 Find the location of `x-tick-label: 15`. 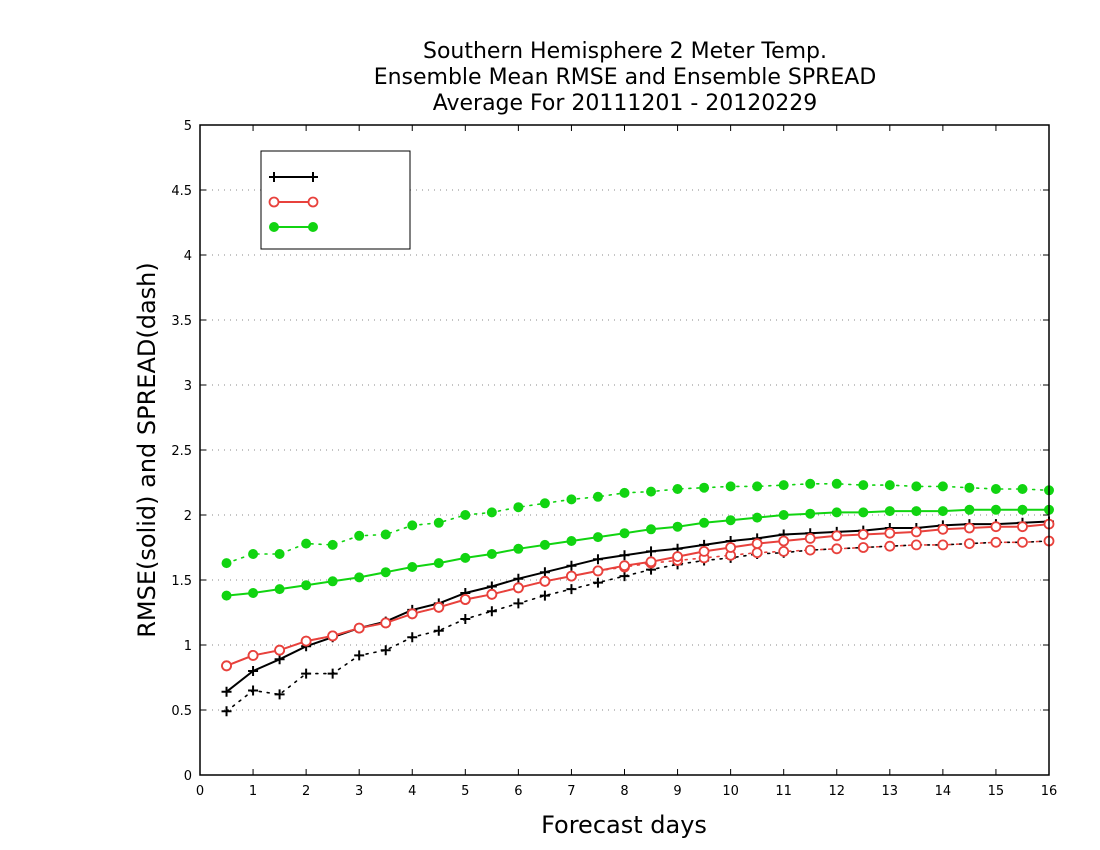

x-tick-label: 15 is located at coordinates (996, 791).